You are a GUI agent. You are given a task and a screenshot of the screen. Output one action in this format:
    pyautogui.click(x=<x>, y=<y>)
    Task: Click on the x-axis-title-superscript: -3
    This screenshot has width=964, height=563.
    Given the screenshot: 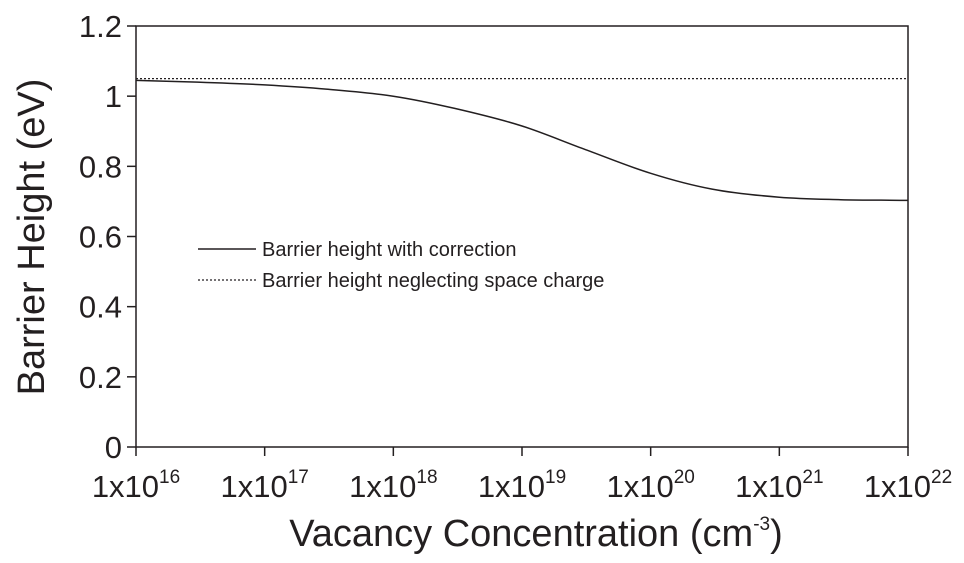 What is the action you would take?
    pyautogui.click(x=761, y=524)
    